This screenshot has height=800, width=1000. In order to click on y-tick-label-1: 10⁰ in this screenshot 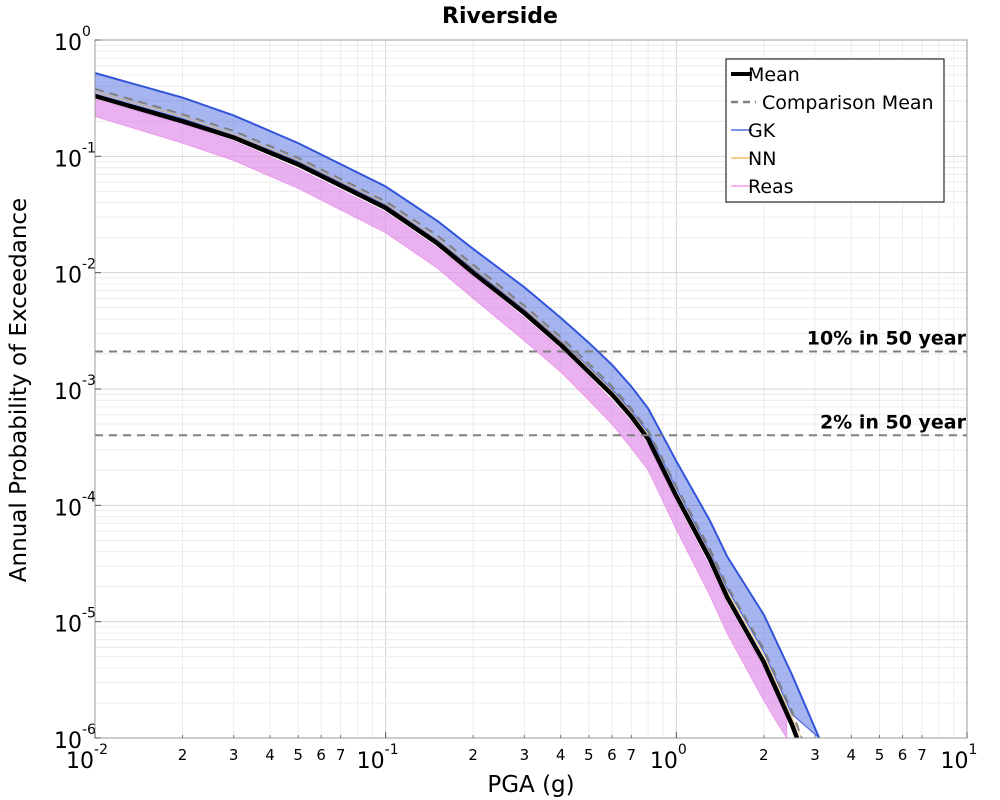, I will do `click(72, 40)`.